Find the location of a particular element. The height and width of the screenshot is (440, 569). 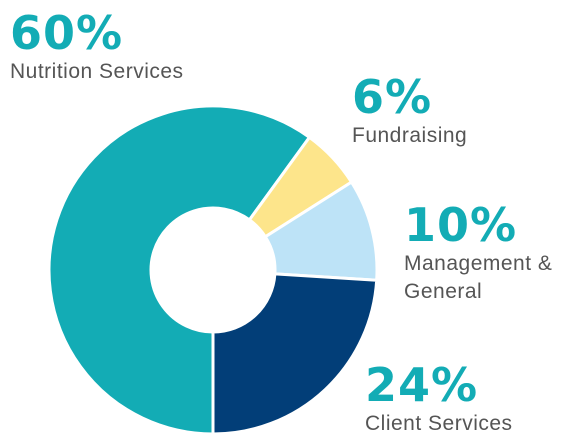

value-label: 6% is located at coordinates (392, 97).